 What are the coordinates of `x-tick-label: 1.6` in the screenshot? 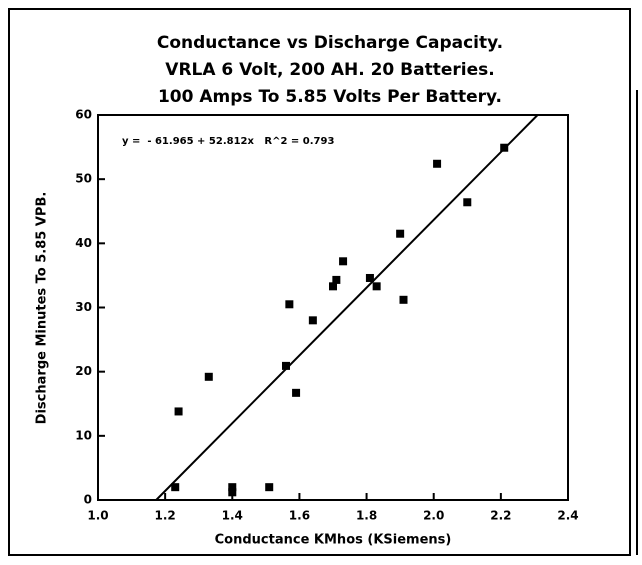 It's located at (299, 516).